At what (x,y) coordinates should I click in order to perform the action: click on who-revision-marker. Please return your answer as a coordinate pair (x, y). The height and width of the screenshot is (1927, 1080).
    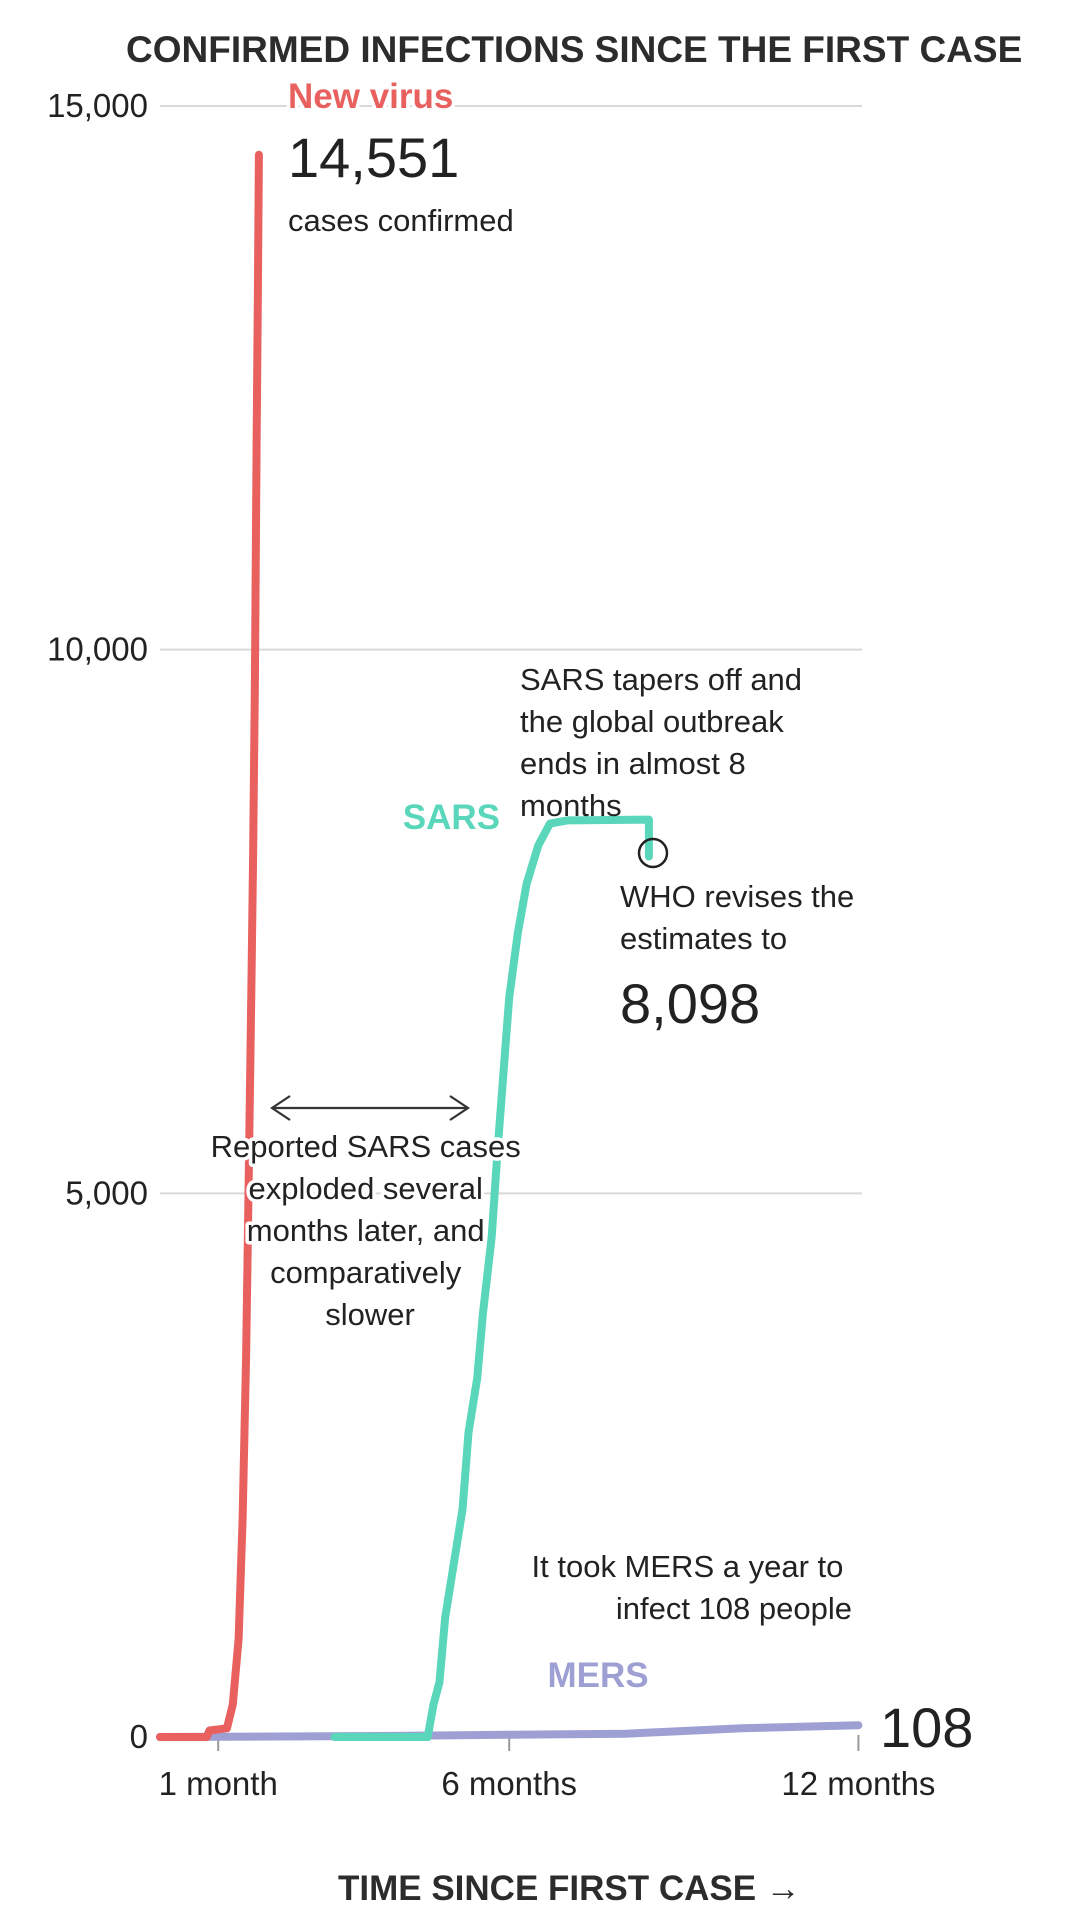
    Looking at the image, I should click on (653, 853).